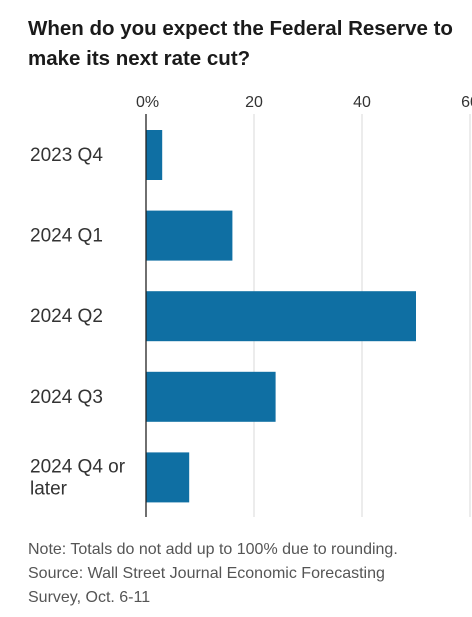  Describe the element at coordinates (362, 102) in the screenshot. I see `x-tick-label: 40` at that location.